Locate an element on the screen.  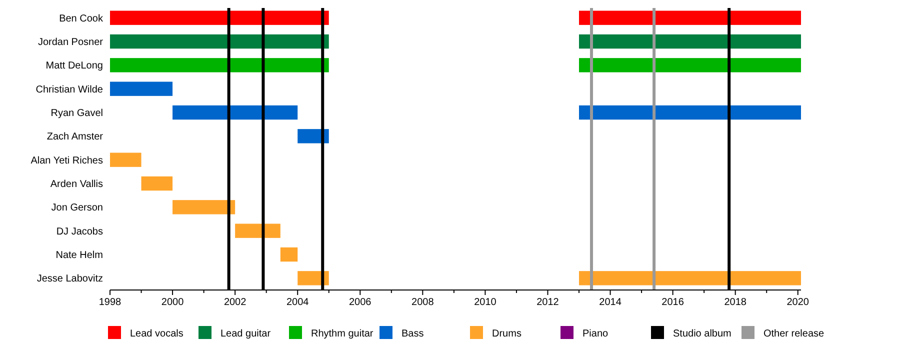
y-tick-label: Alan Yeti Riches is located at coordinates (66, 160).